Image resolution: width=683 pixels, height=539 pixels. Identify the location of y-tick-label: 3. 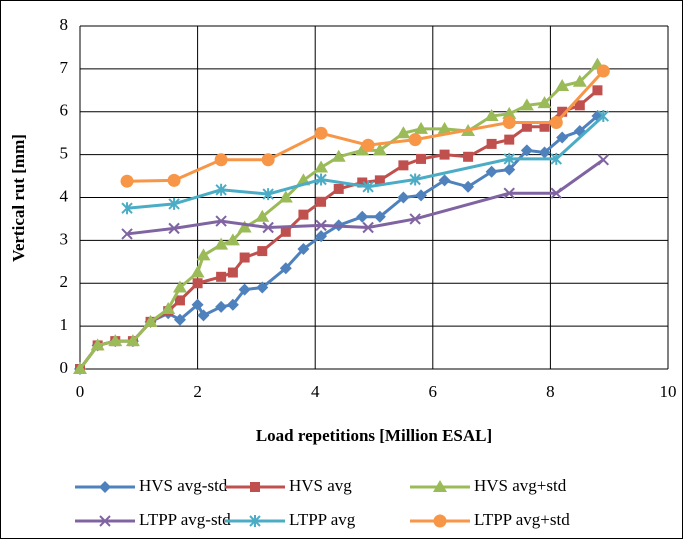
(64, 238).